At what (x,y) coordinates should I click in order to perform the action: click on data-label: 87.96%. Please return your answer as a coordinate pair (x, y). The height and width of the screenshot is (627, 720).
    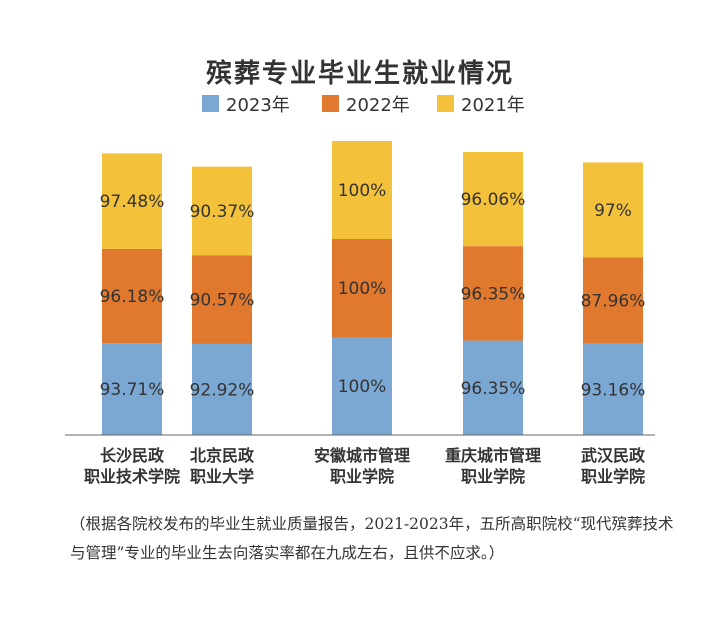
    Looking at the image, I should click on (613, 302).